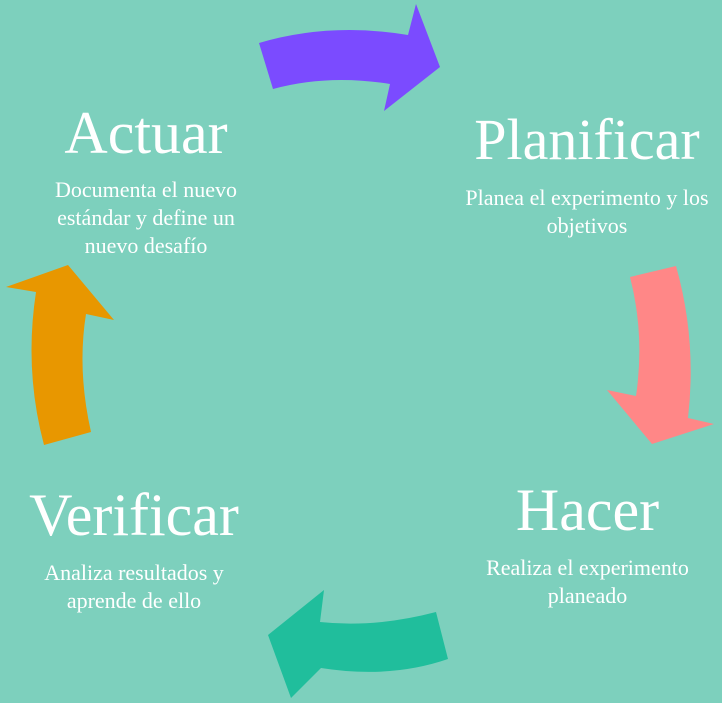  What do you see at coordinates (146, 133) in the screenshot?
I see `stage-title-actuar: Actuar` at bounding box center [146, 133].